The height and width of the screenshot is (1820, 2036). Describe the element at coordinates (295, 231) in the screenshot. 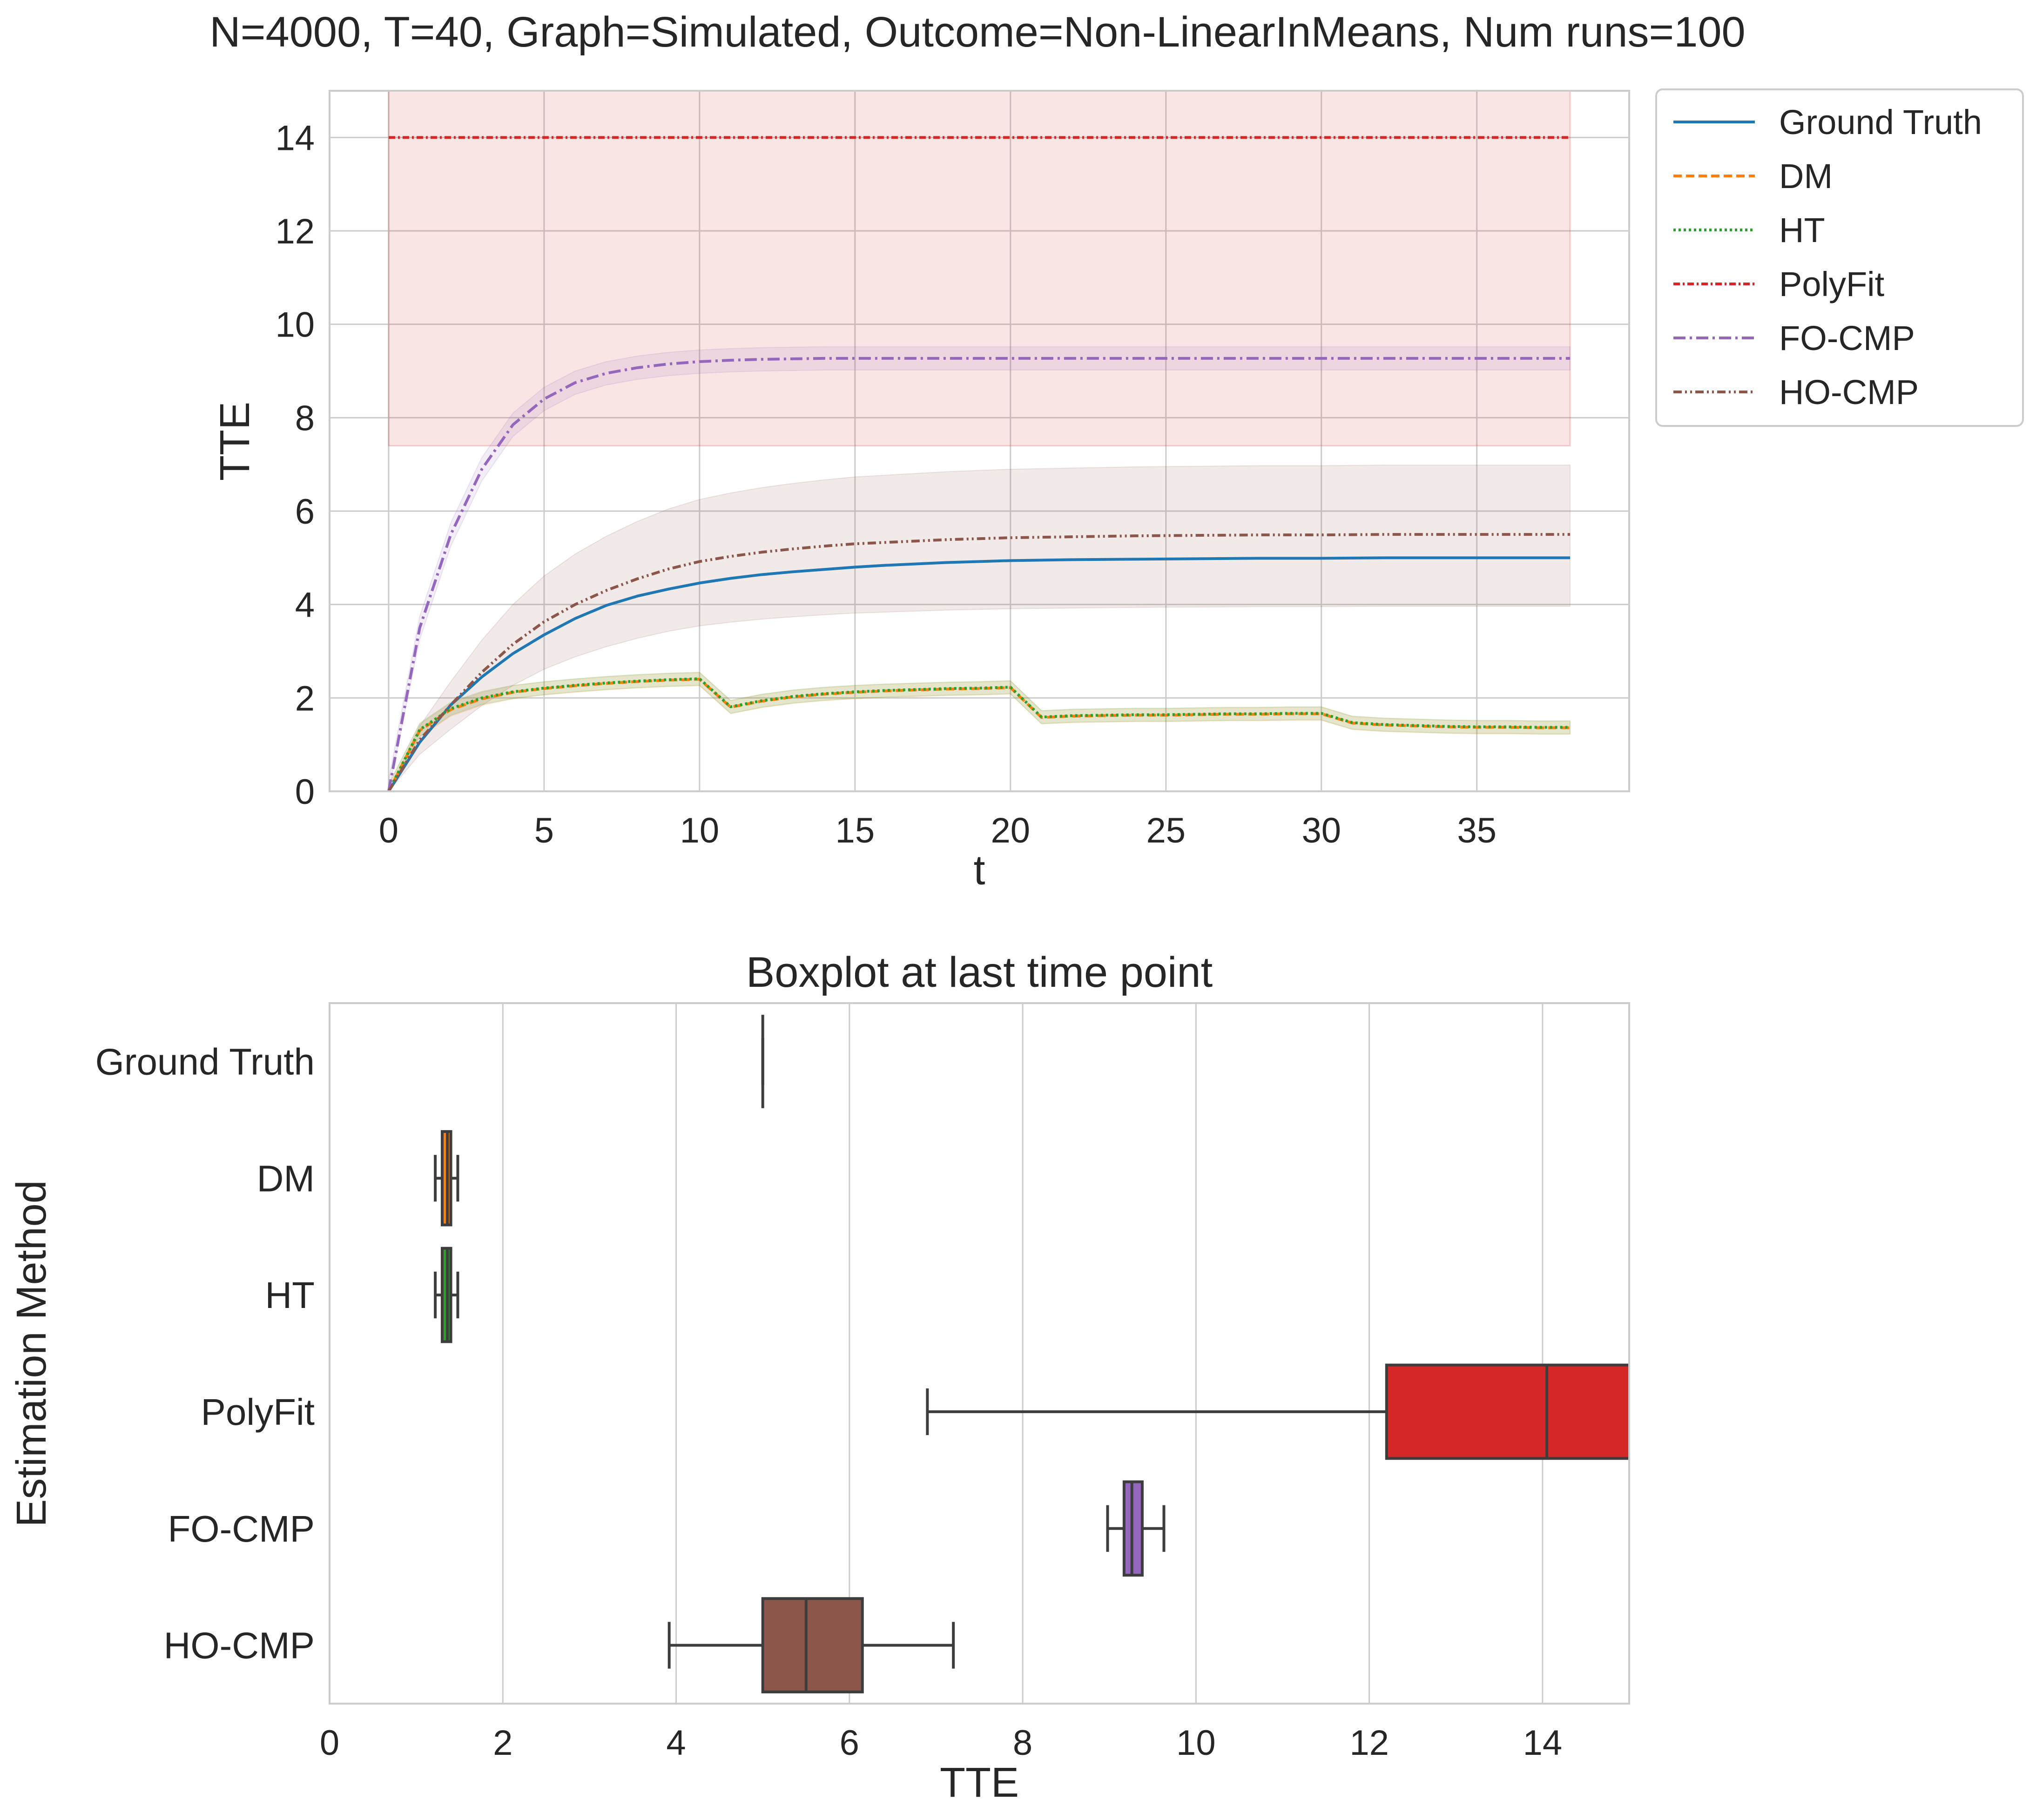

I see `y-tick-label: 12` at that location.